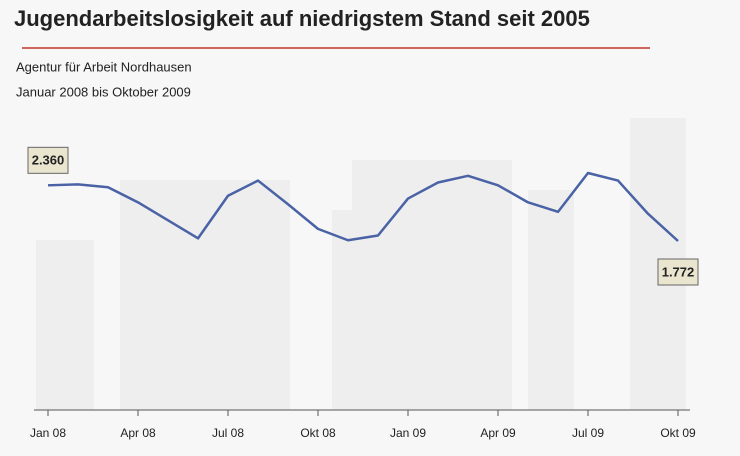  Describe the element at coordinates (498, 433) in the screenshot. I see `x-tick-label: Apr 09` at that location.